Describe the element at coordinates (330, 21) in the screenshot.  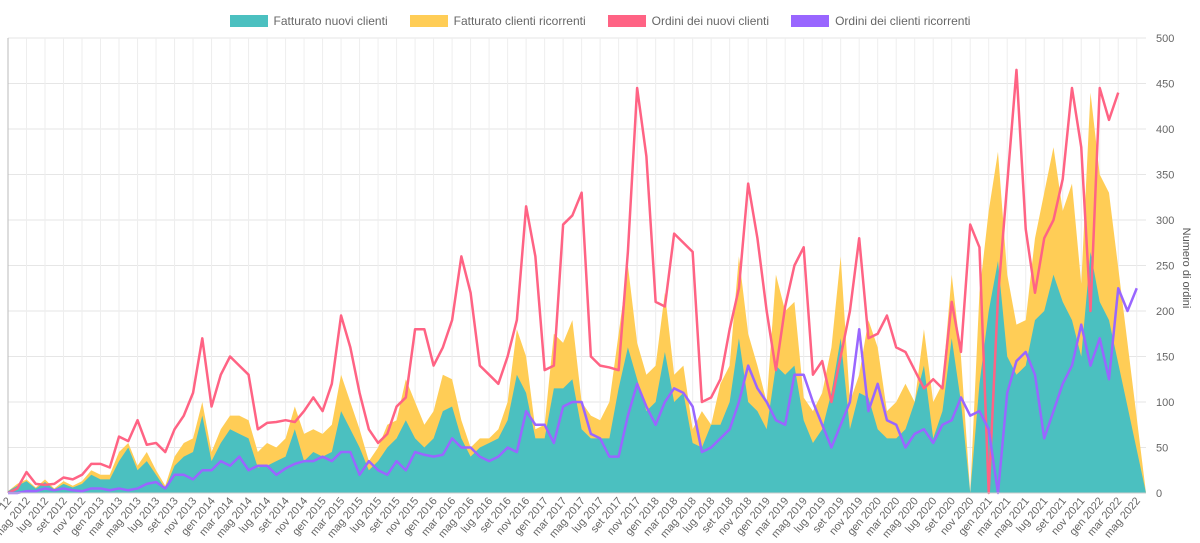
I see `legend-label: Fatturato nuovi clienti` at that location.